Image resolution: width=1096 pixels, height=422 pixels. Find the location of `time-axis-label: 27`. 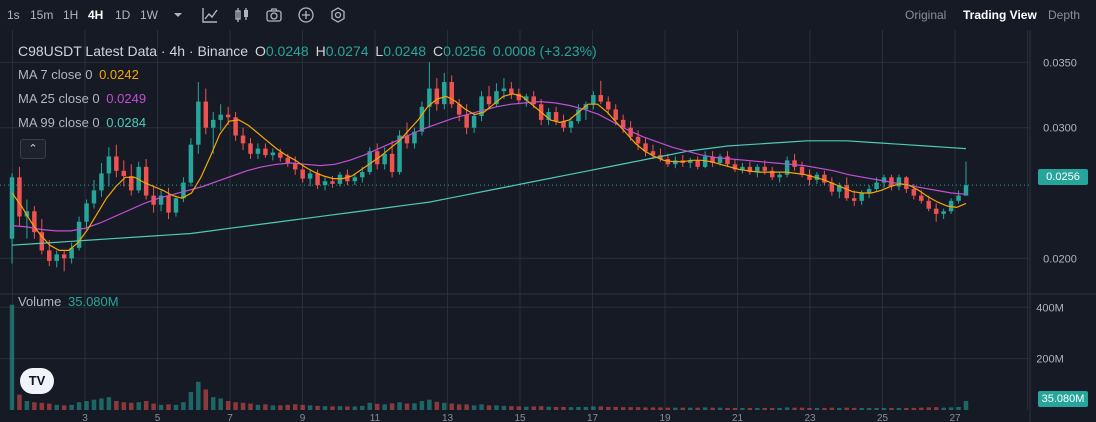

time-axis-label: 27 is located at coordinates (955, 417).